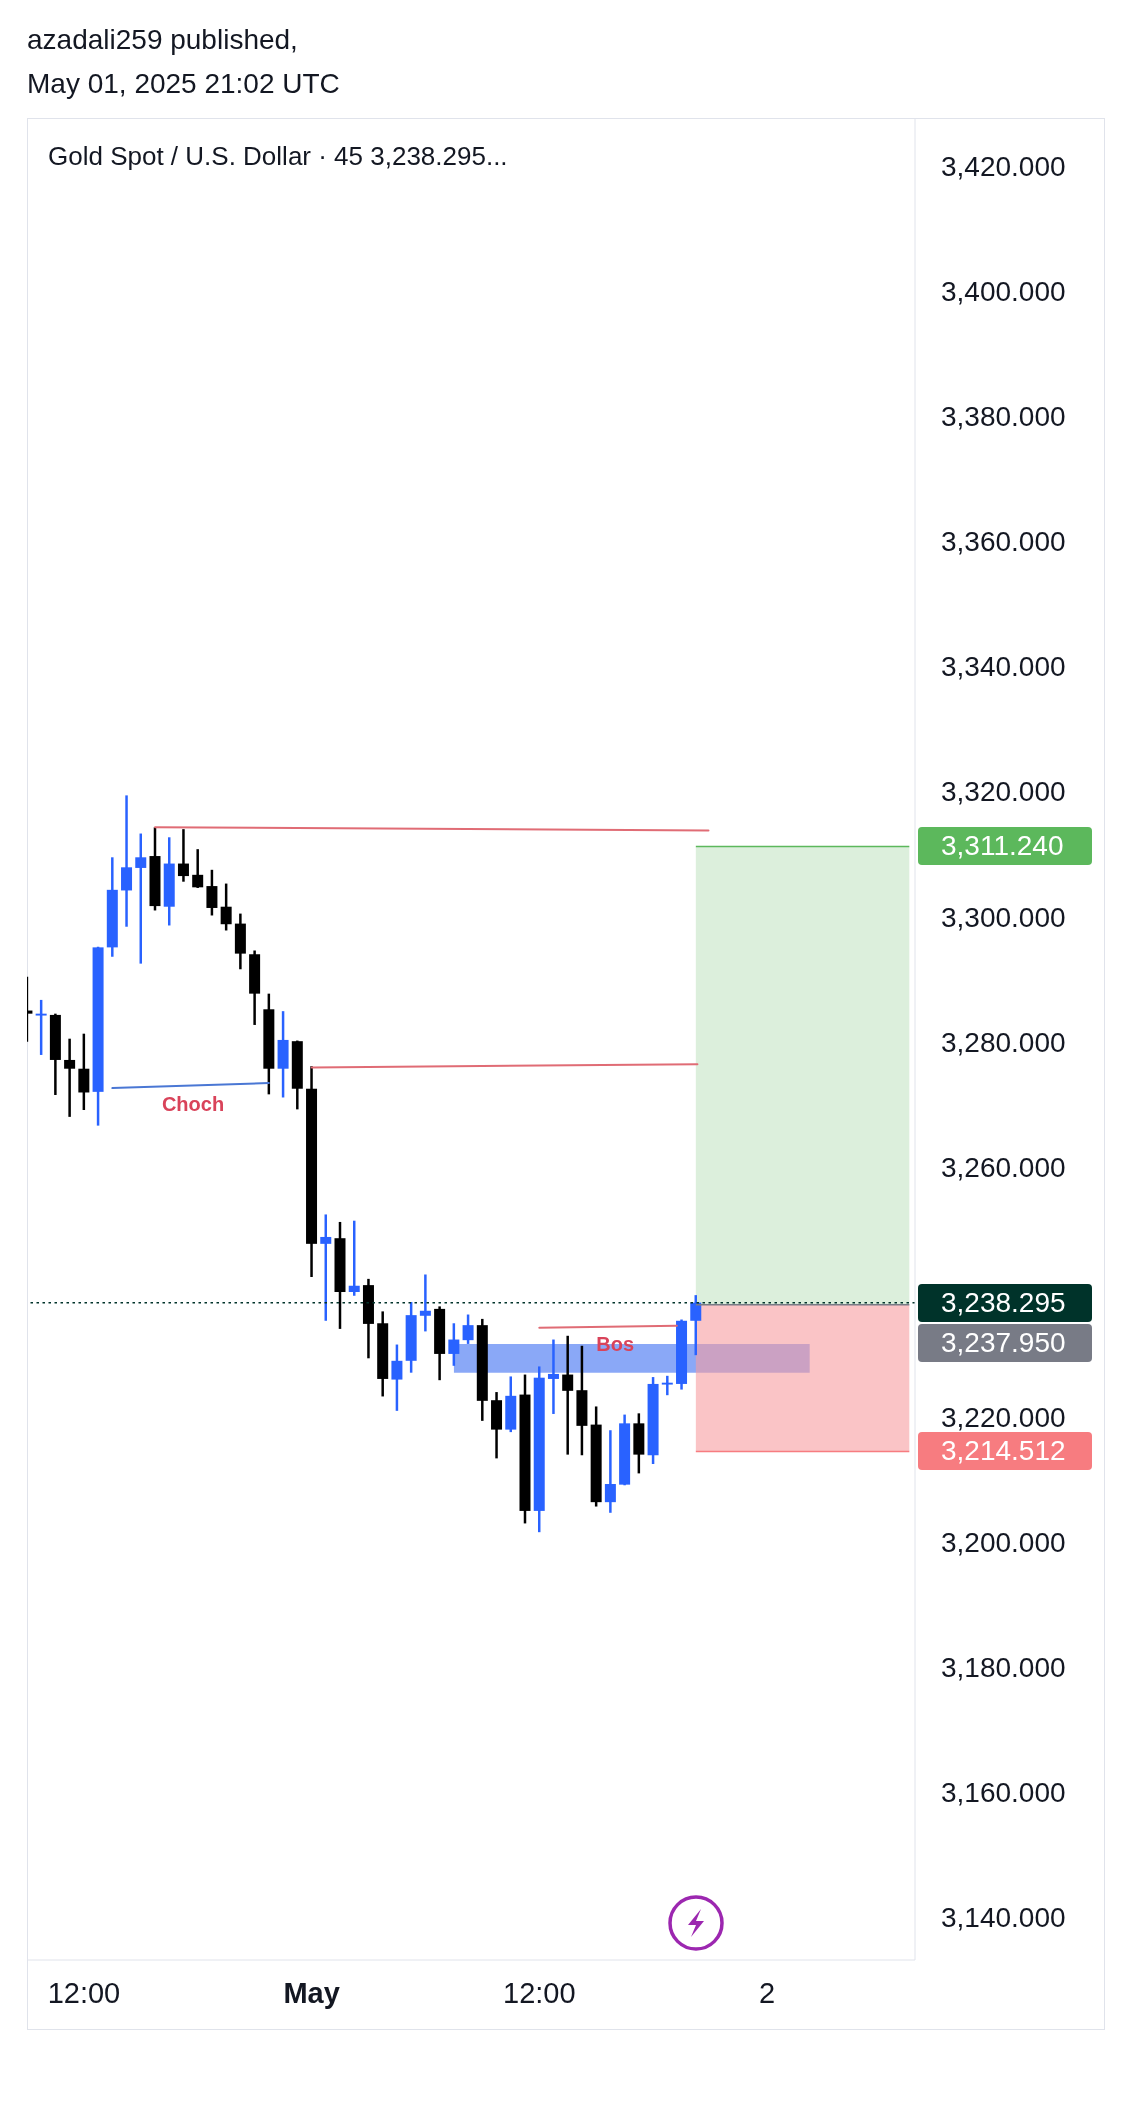 This screenshot has height=2124, width=1131. What do you see at coordinates (1003, 667) in the screenshot?
I see `y-tick-label: 3,340.000` at bounding box center [1003, 667].